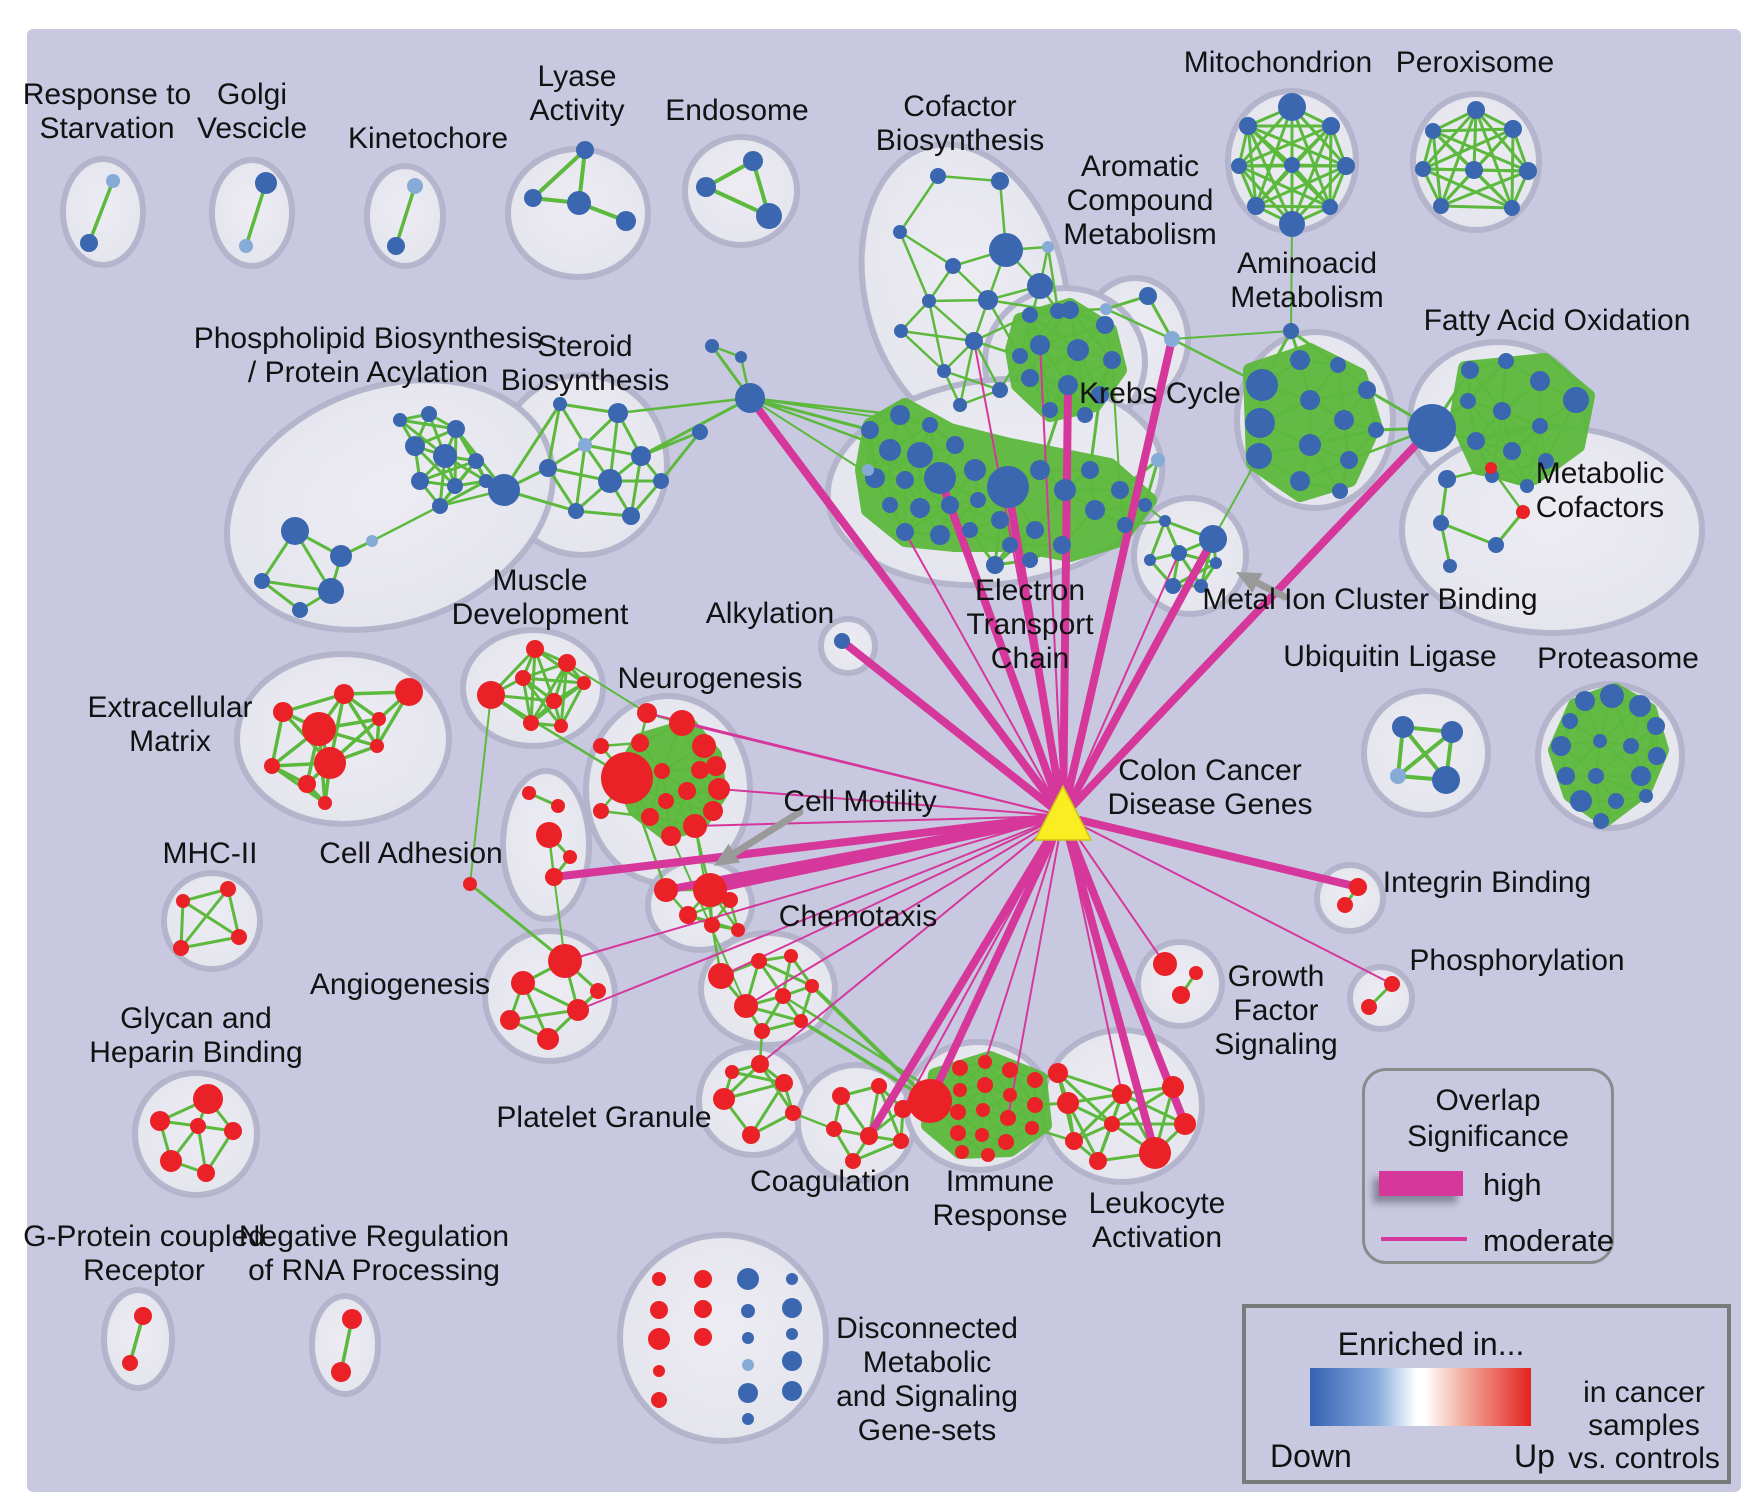 This screenshot has width=1750, height=1507. Describe the element at coordinates (1209, 787) in the screenshot. I see `label-colon-cancer-disease-genes: Colon Cancer Disease Genes` at that location.